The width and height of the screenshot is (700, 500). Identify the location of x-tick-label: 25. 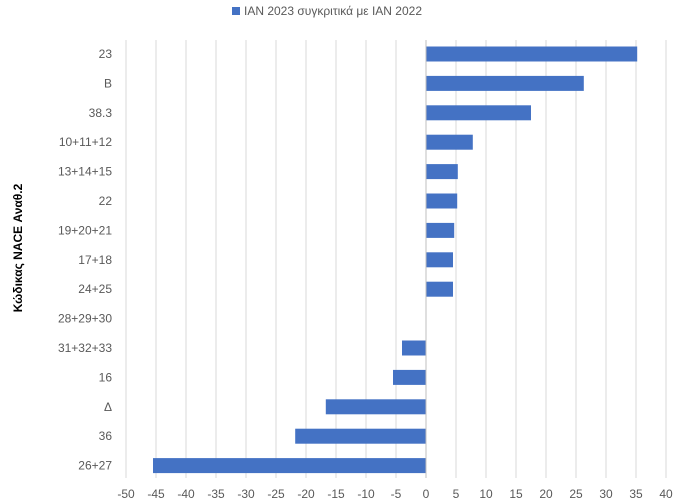
(576, 493).